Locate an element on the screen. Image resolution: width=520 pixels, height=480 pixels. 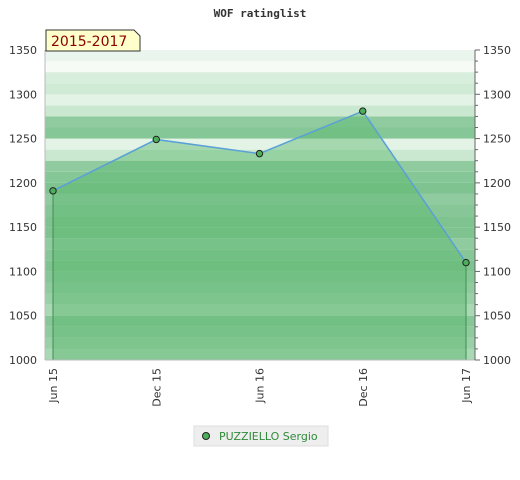
x-tick-label: Jun 15 is located at coordinates (53, 386).